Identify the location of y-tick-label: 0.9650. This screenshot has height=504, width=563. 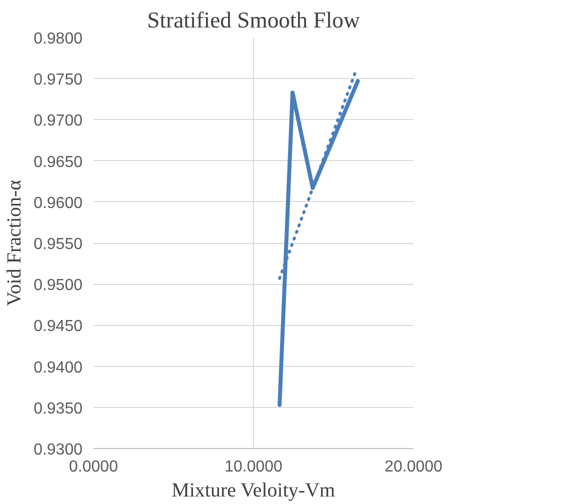
(58, 162).